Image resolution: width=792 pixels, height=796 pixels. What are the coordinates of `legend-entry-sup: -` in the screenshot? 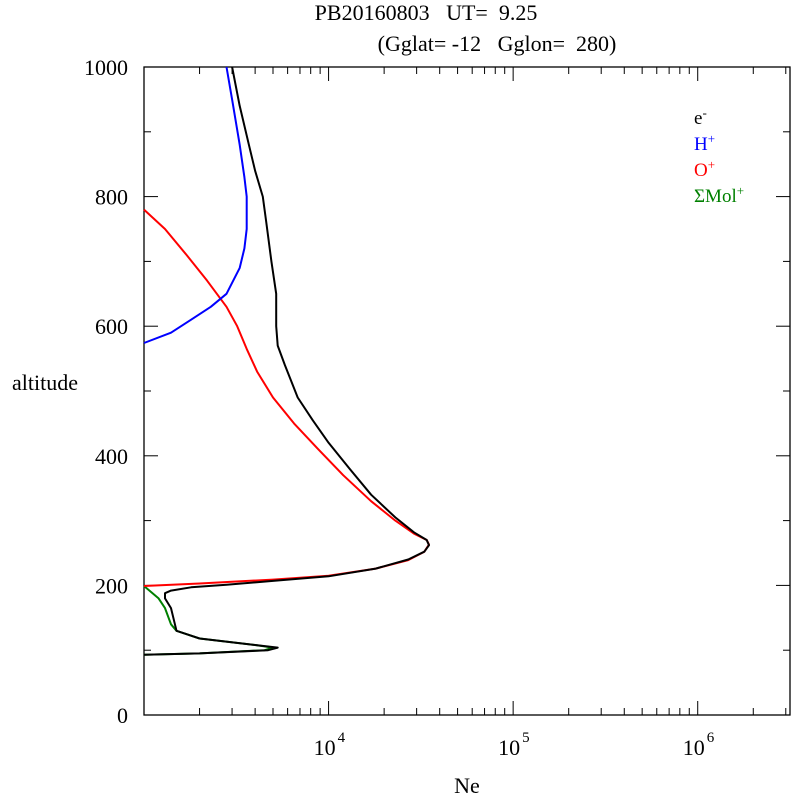 It's located at (704, 112).